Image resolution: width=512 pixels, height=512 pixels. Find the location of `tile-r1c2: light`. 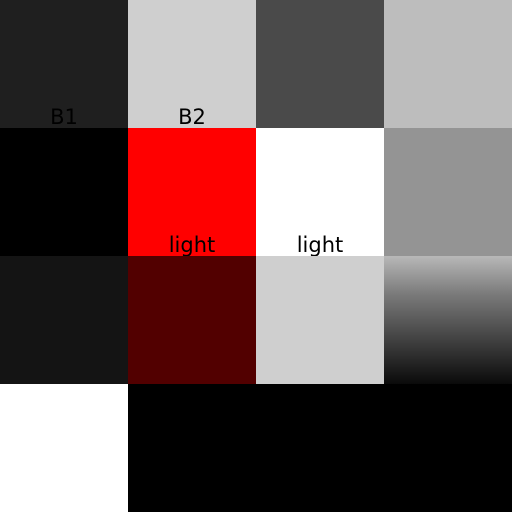

tile-r1c2: light is located at coordinates (320, 192).